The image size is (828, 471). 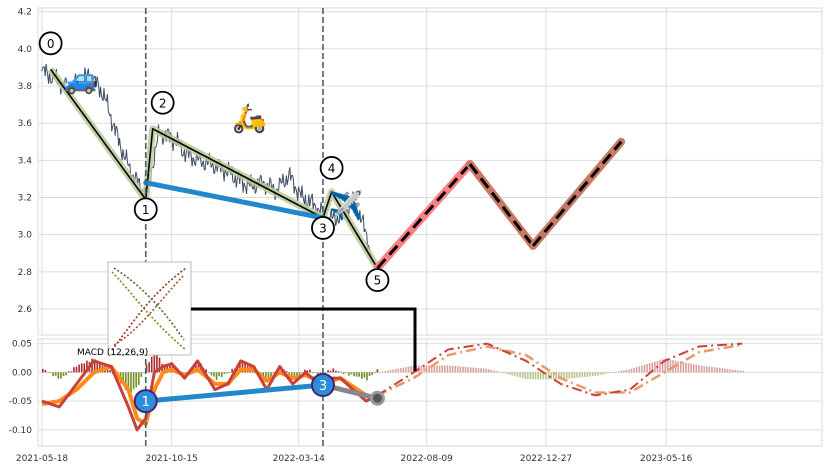 What do you see at coordinates (299, 459) in the screenshot?
I see `x-tick-label: 2022-03-14` at bounding box center [299, 459].